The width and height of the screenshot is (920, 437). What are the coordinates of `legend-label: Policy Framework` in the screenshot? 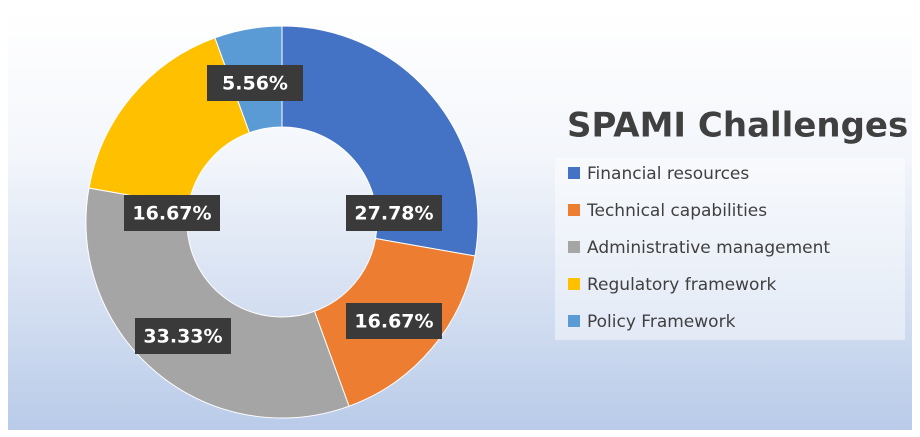 It's located at (661, 322).